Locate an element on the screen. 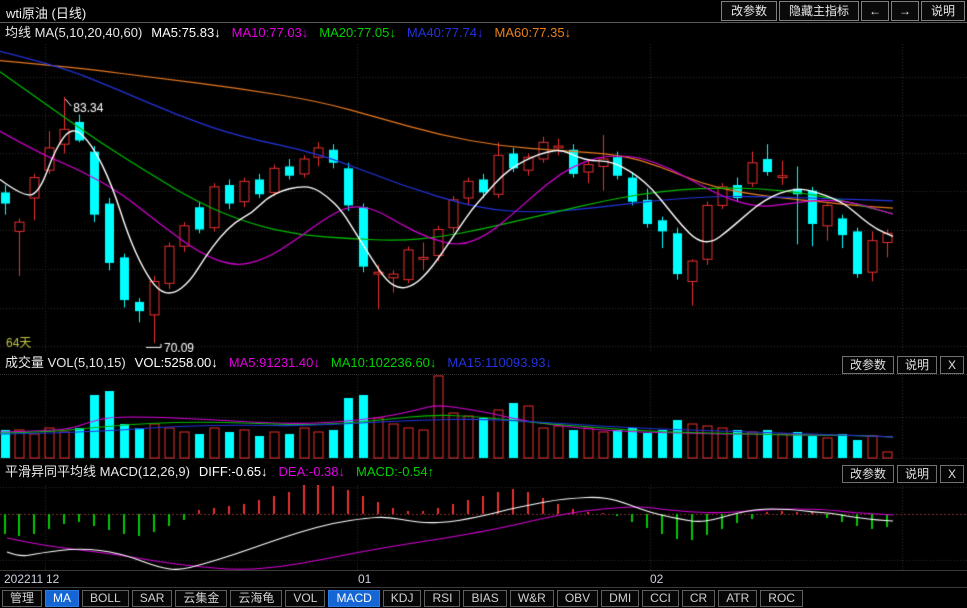  tab-bias: BIAS is located at coordinates (485, 598).